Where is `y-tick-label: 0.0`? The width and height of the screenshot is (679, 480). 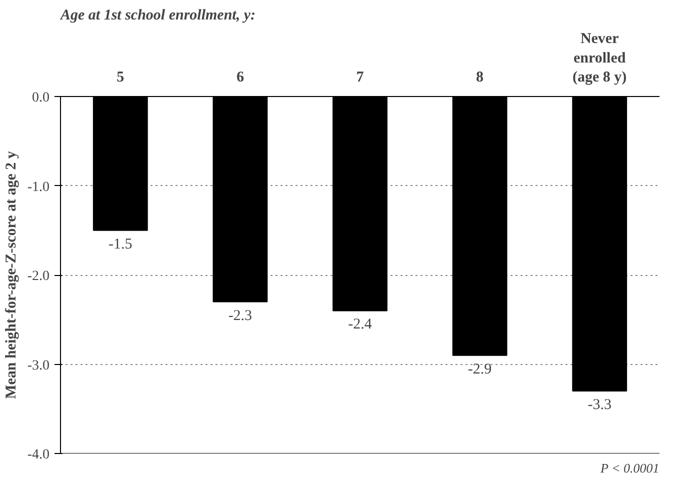 y-tick-label: 0.0 is located at coordinates (41, 98).